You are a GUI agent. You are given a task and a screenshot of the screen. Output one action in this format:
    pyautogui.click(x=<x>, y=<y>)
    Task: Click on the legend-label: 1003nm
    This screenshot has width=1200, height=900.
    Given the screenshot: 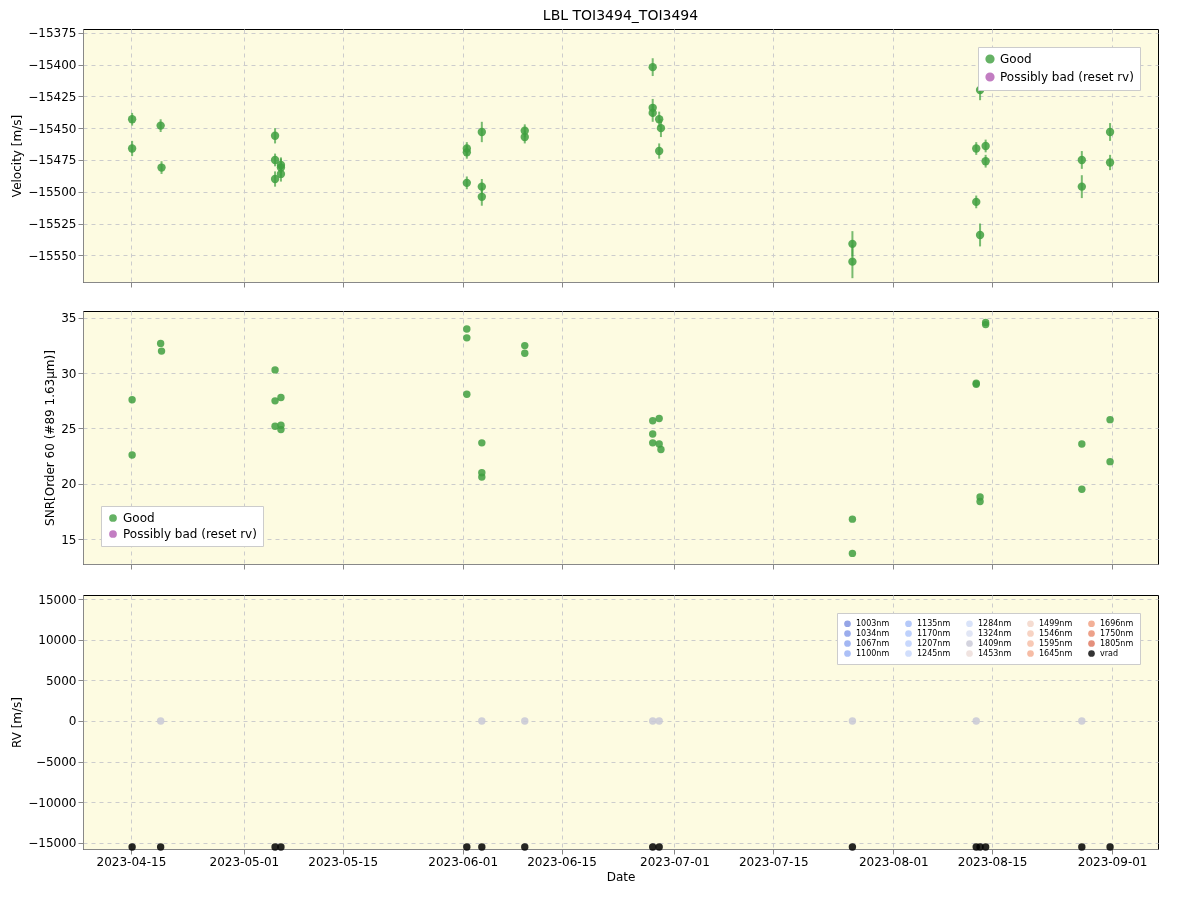 What is the action you would take?
    pyautogui.click(x=873, y=623)
    